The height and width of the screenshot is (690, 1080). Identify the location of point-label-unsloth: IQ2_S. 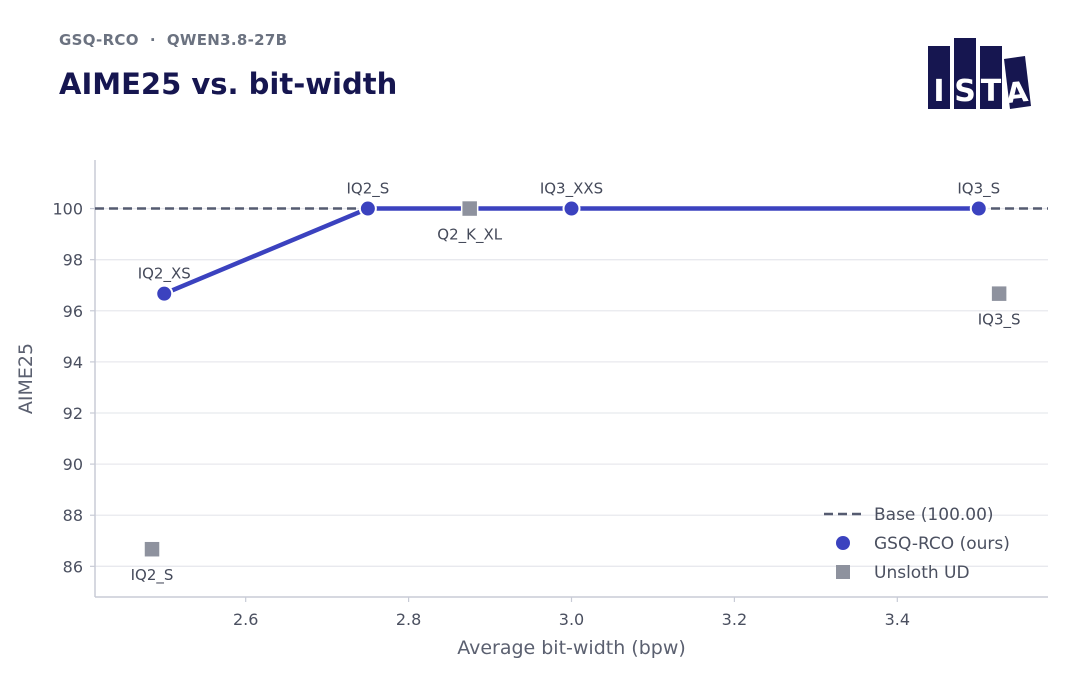
(152, 575).